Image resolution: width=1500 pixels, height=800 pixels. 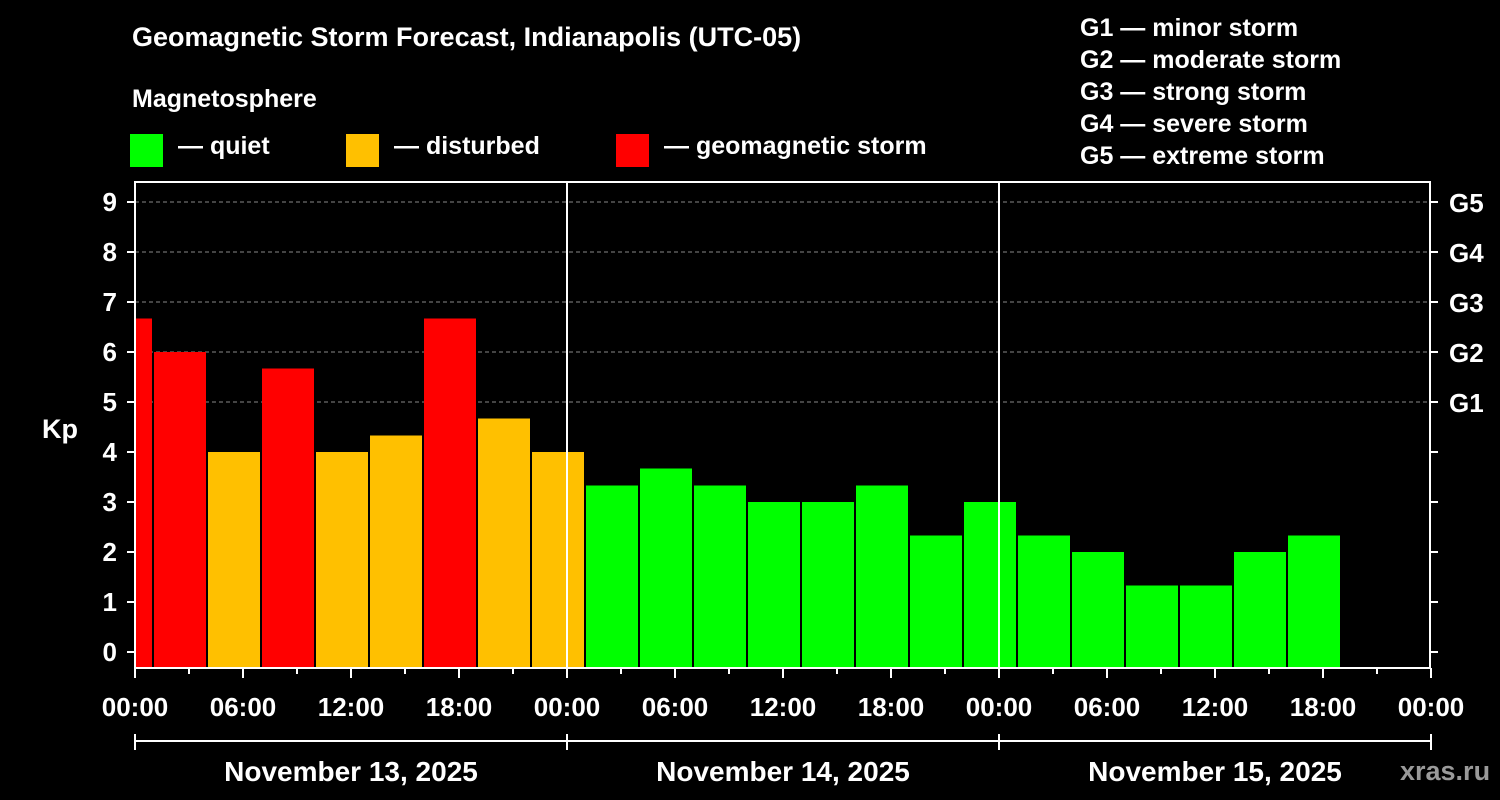 What do you see at coordinates (224, 146) in the screenshot?
I see `legend-label-quiet: — quiet` at bounding box center [224, 146].